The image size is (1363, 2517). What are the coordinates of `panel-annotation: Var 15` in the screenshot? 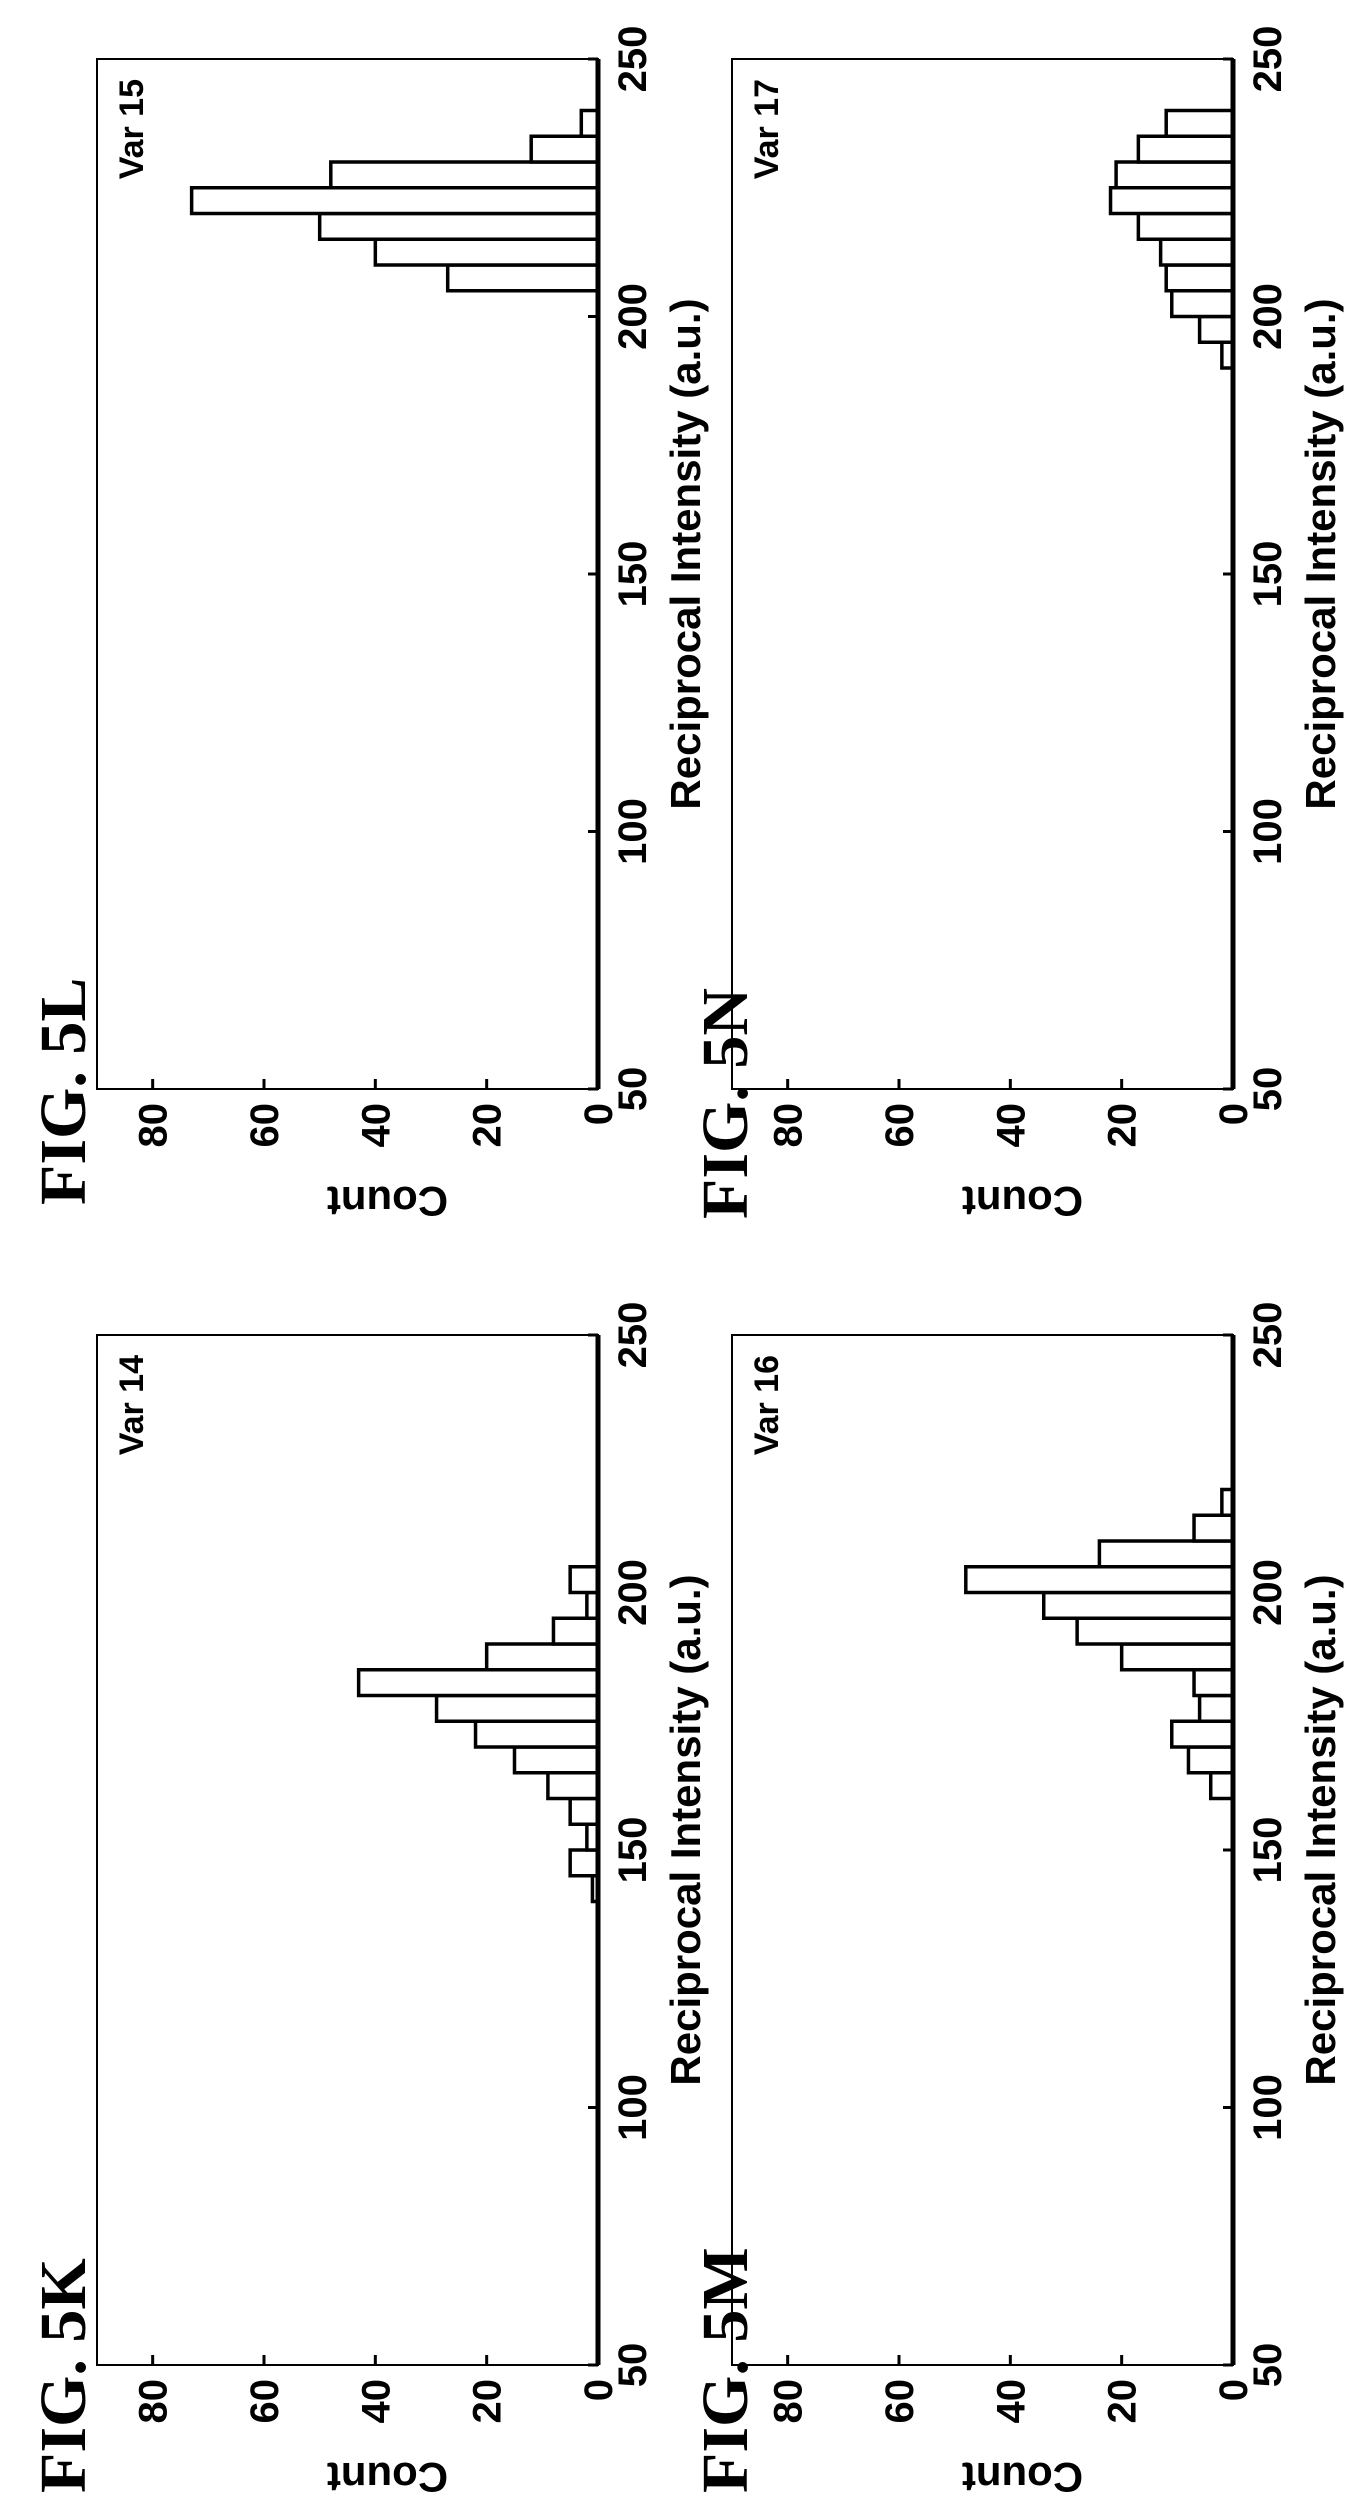 It's located at (132, 129).